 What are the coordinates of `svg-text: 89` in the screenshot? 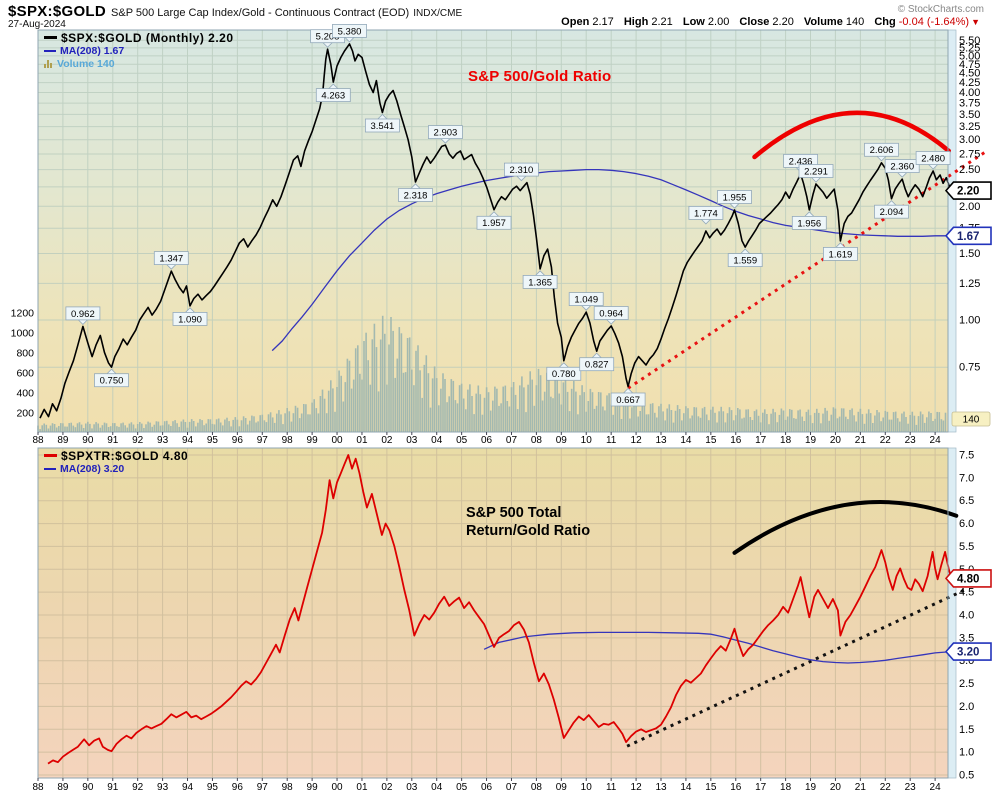 It's located at (63, 787).